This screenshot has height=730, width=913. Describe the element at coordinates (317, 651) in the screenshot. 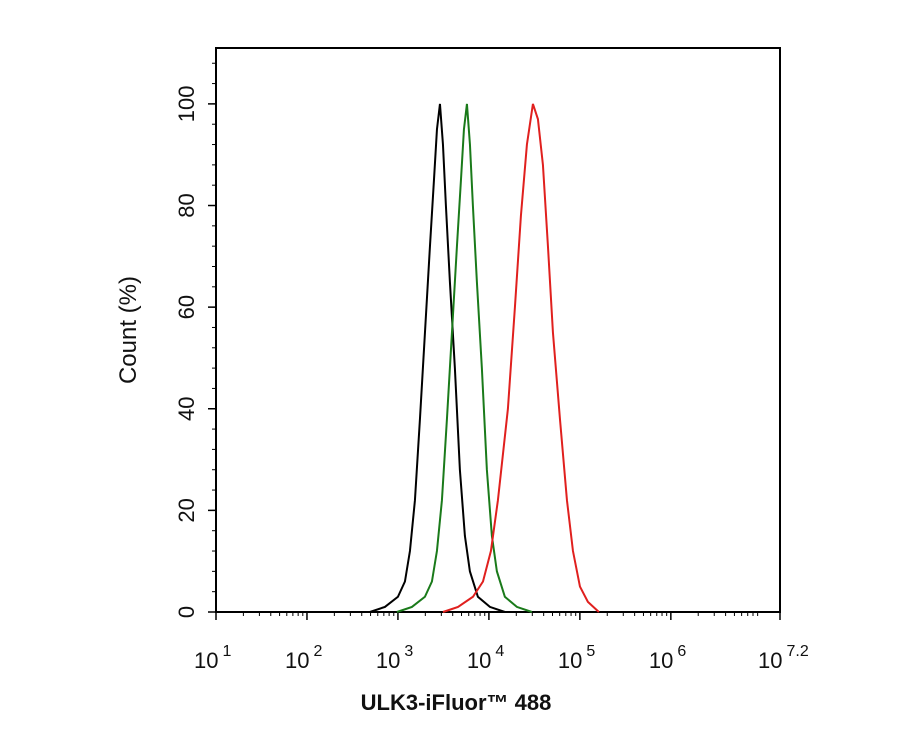

I see `x-tick-exponent: 2` at that location.